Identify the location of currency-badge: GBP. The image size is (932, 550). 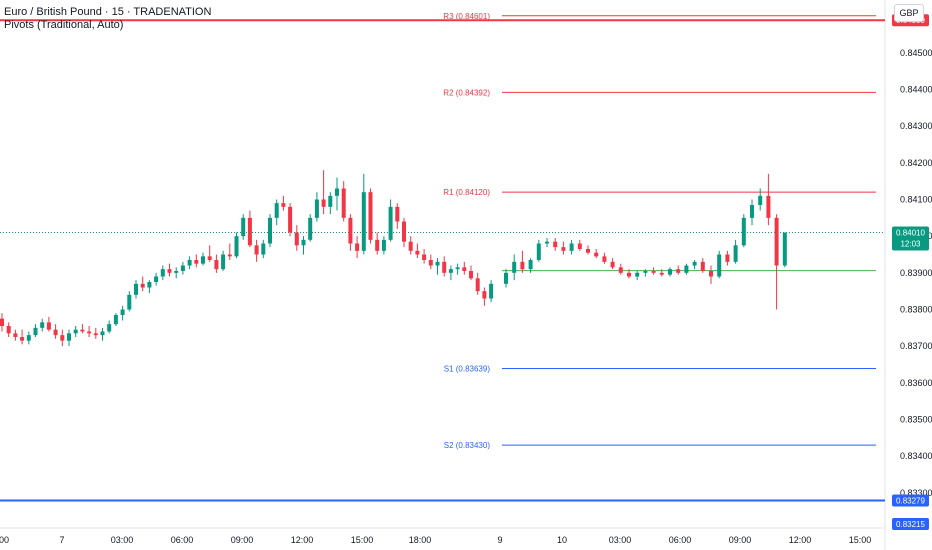
(909, 13).